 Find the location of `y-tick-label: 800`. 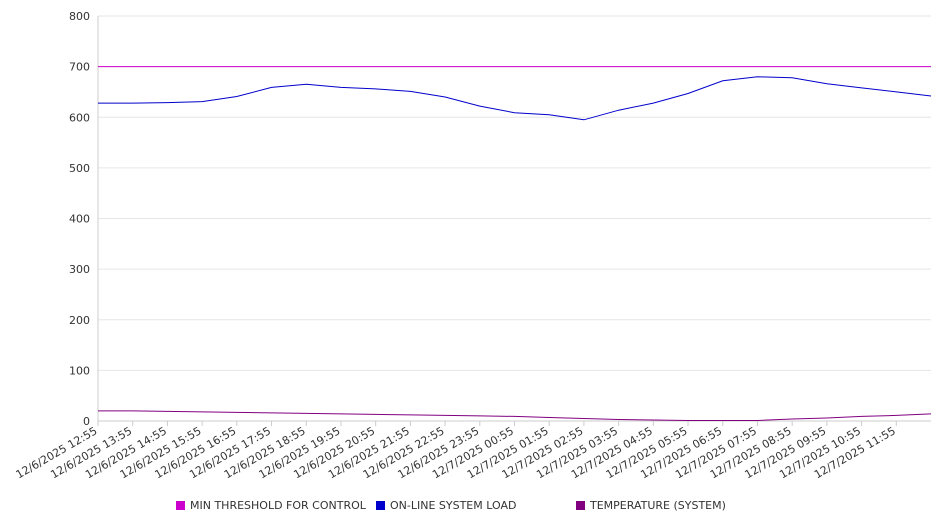

y-tick-label: 800 is located at coordinates (79, 16).